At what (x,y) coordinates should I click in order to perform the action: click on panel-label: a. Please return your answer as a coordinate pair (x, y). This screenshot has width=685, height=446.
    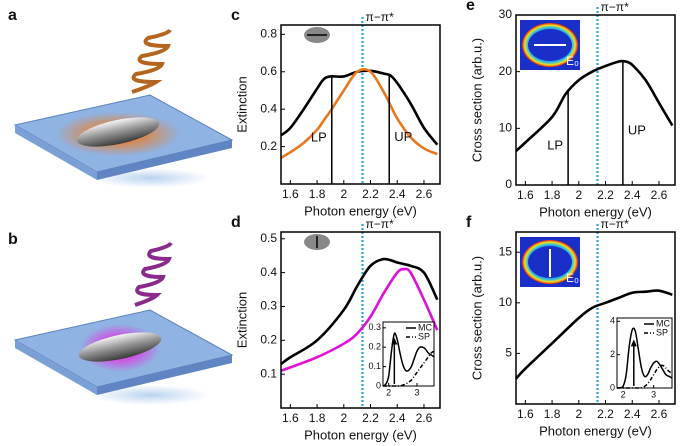
    Looking at the image, I should click on (12, 15).